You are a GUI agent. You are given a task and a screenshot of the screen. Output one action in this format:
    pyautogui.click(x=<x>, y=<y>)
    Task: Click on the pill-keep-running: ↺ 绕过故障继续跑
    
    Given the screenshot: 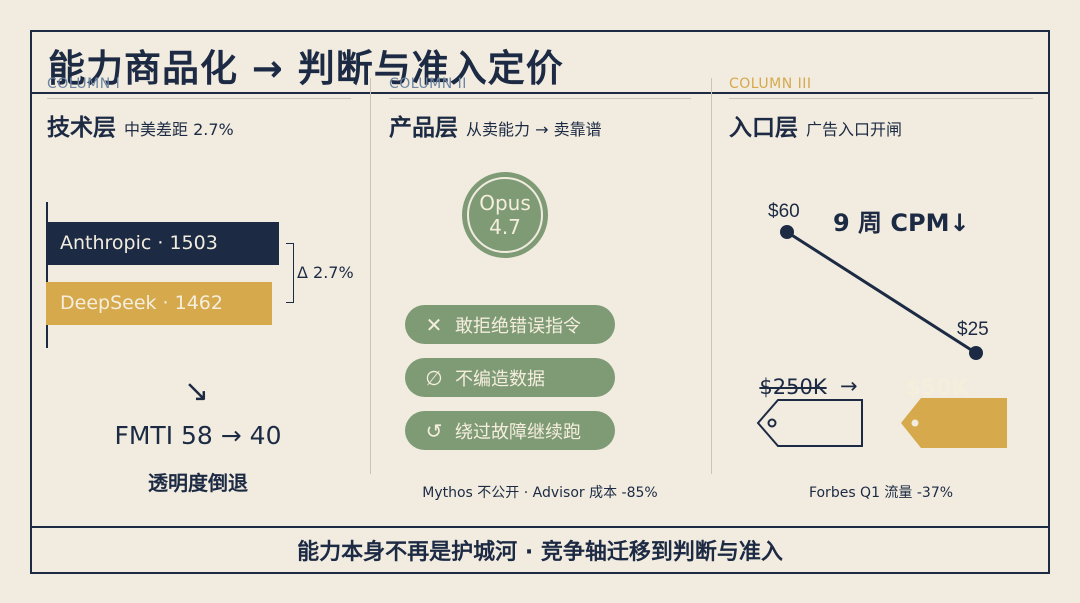 What is the action you would take?
    pyautogui.click(x=510, y=430)
    